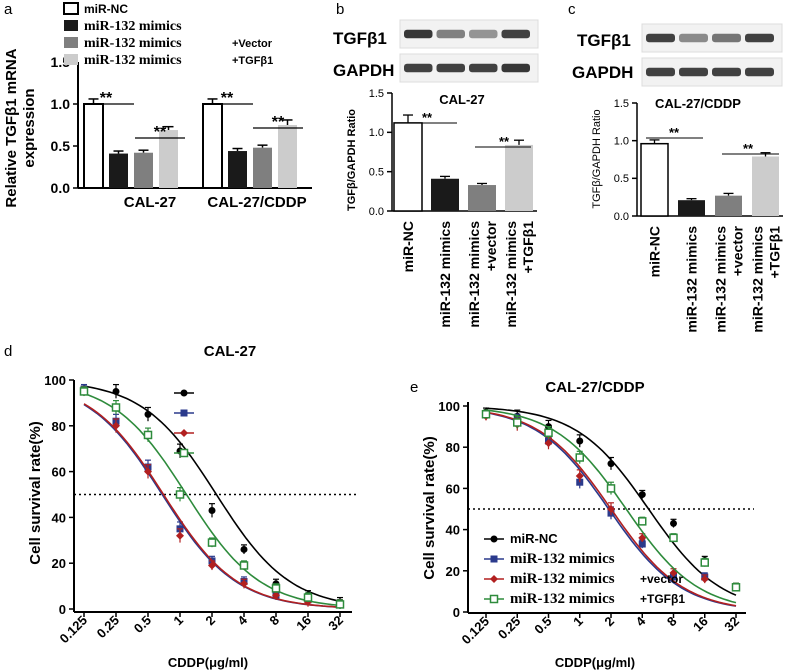 Image resolution: width=800 pixels, height=672 pixels. I want to click on e-legend-label-vector-suffix: +vector, so click(661, 579).